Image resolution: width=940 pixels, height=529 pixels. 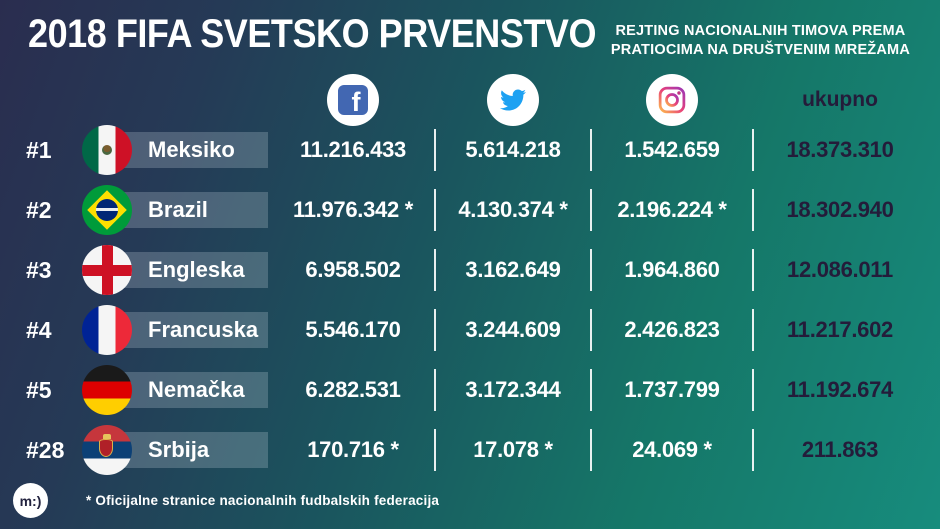 I want to click on facebook-square: f, so click(x=353, y=100).